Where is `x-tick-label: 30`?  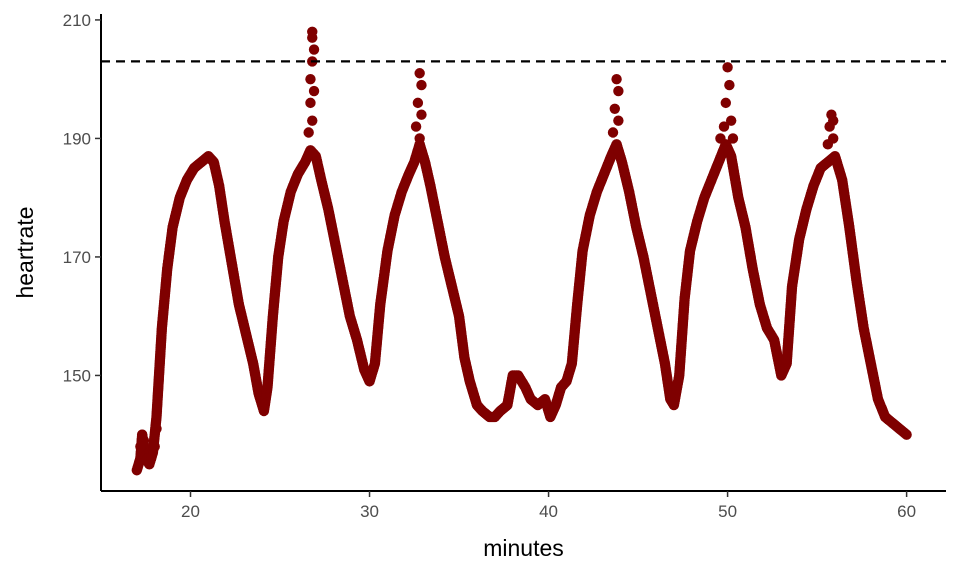
x-tick-label: 30 is located at coordinates (369, 511).